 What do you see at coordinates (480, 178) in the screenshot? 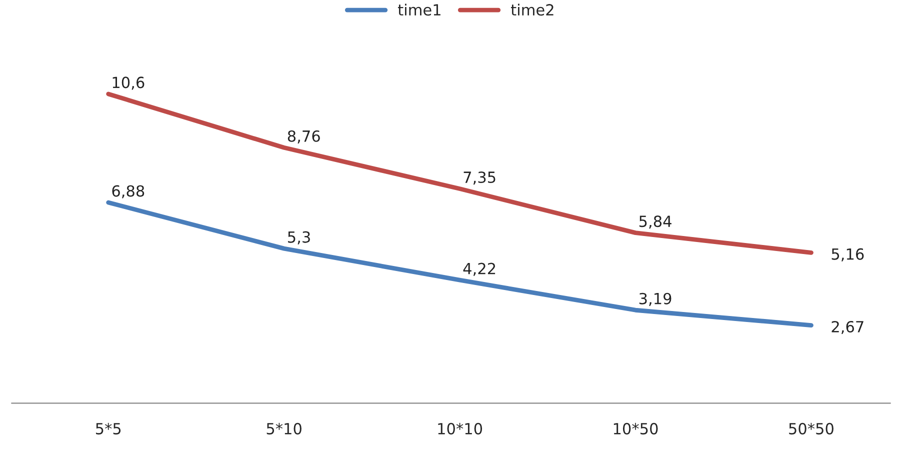
I see `data-label: 7,35` at bounding box center [480, 178].